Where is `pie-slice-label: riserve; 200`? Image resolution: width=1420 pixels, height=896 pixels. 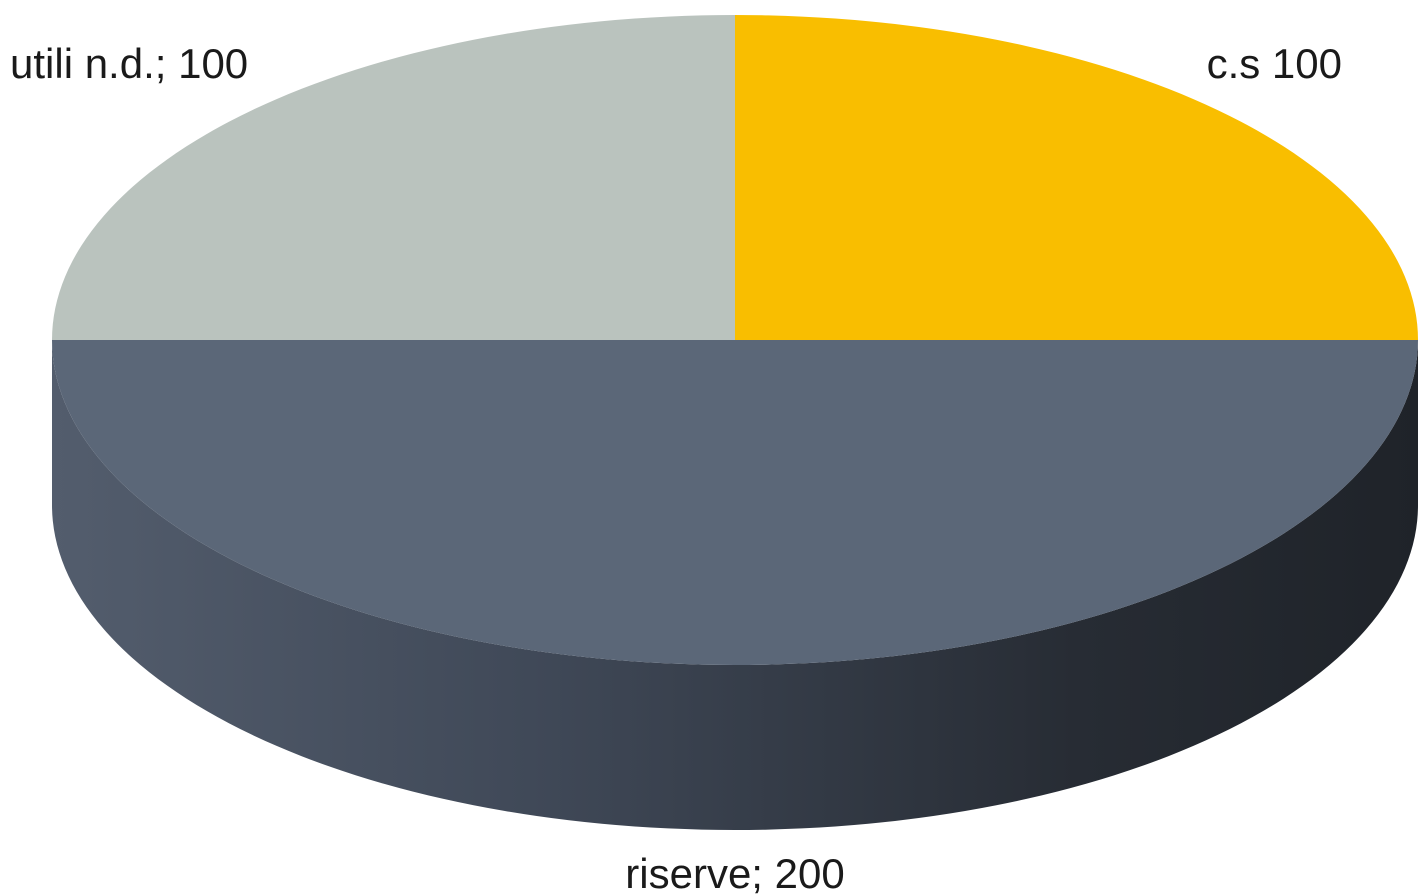 pie-slice-label: riserve; 200 is located at coordinates (734, 873).